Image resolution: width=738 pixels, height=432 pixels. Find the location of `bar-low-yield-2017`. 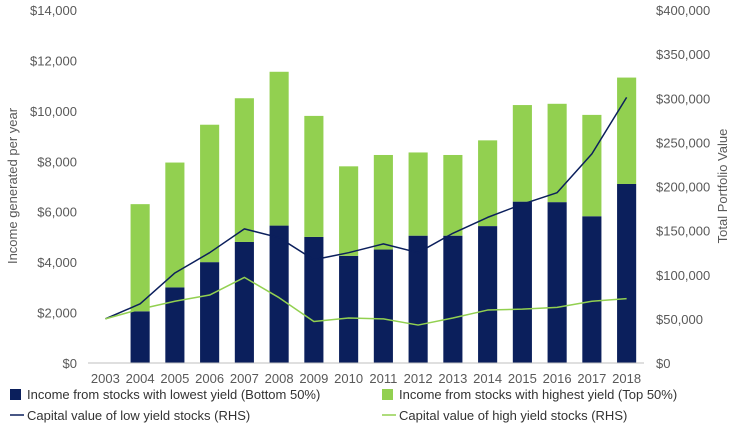

bar-low-yield-2017 is located at coordinates (592, 289).